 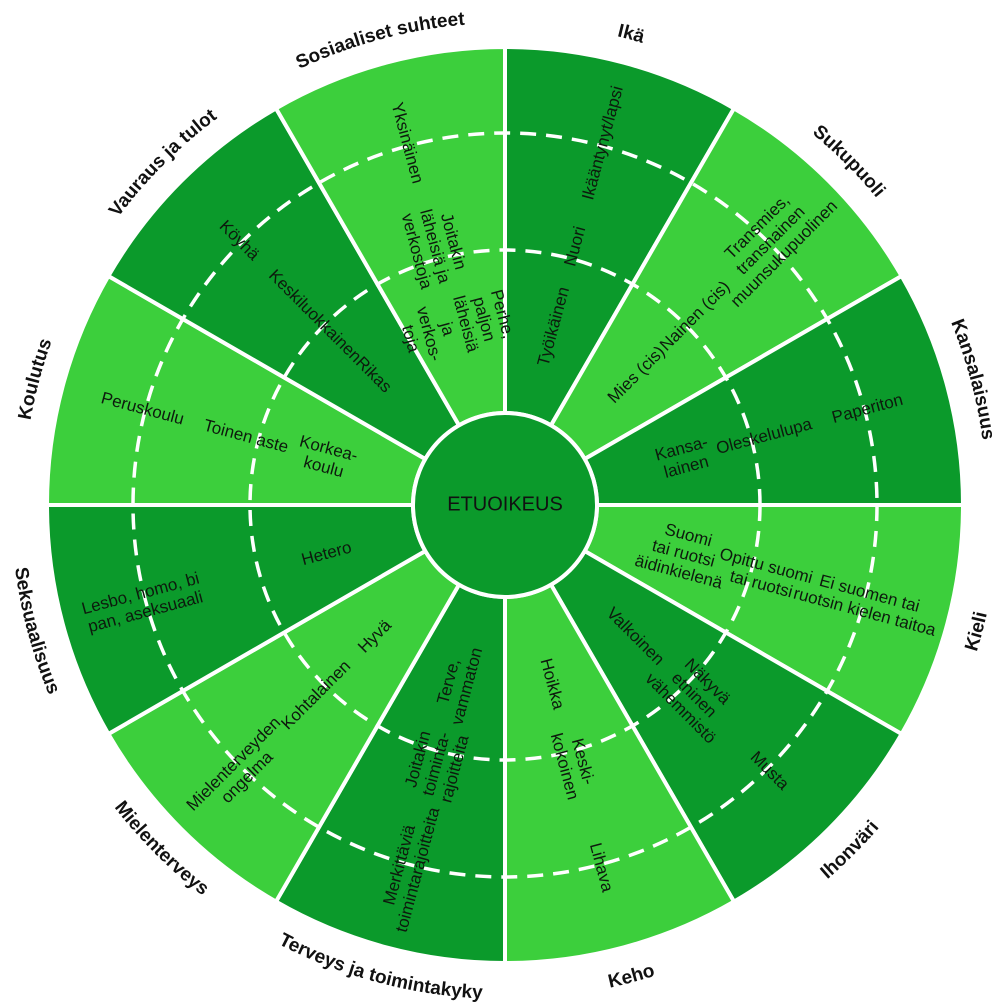 I want to click on category-ika: Ikä, so click(x=632, y=34).